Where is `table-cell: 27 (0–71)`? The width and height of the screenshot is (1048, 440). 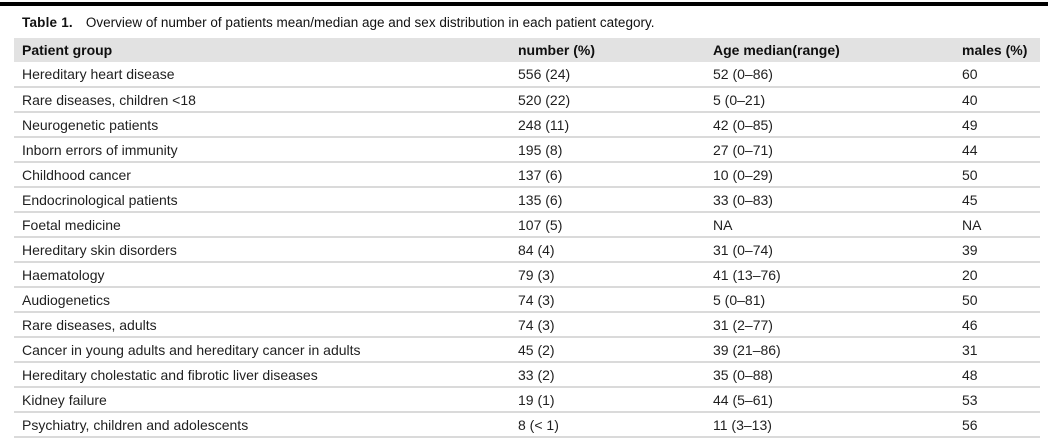 table-cell: 27 (0–71) is located at coordinates (829, 150).